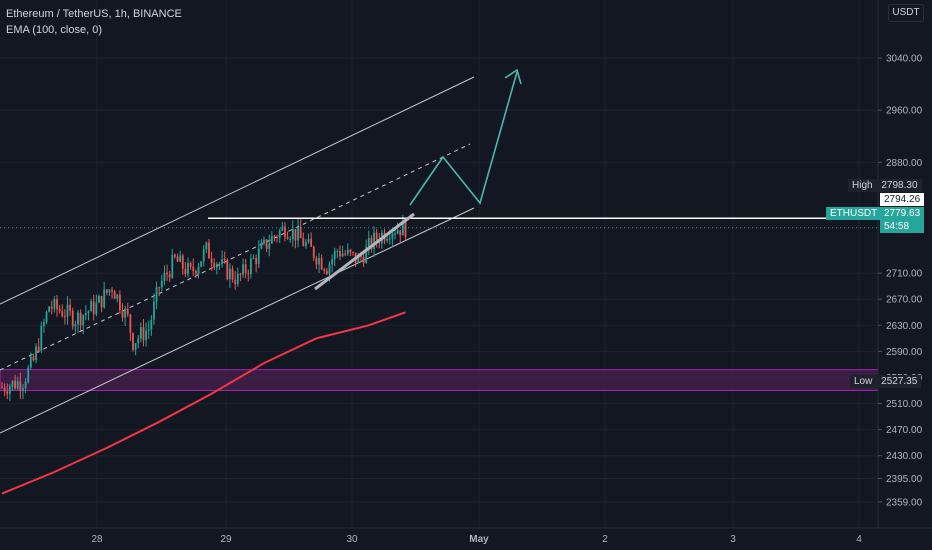 The image size is (932, 550). What do you see at coordinates (904, 274) in the screenshot?
I see `price-tick-label: 2710.00` at bounding box center [904, 274].